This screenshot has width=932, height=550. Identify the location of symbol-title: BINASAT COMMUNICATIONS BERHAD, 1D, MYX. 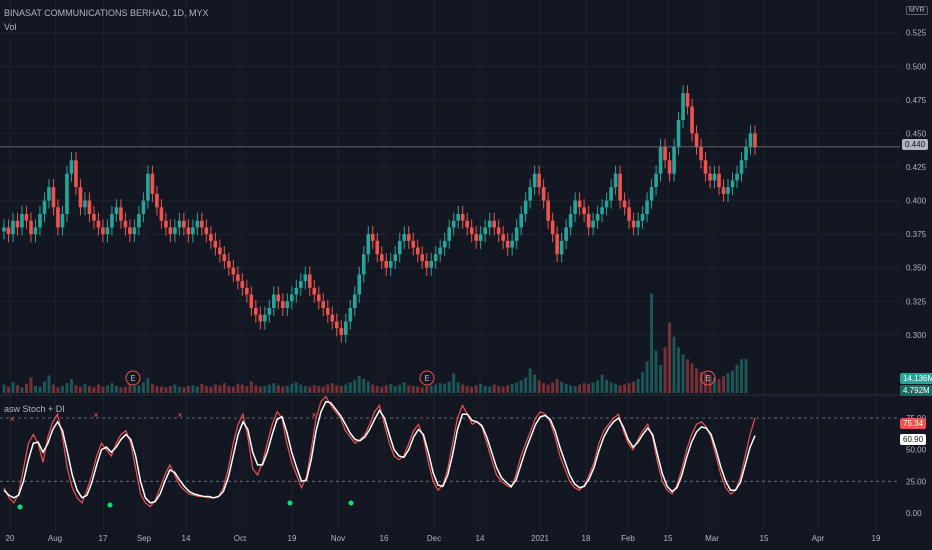
(106, 13).